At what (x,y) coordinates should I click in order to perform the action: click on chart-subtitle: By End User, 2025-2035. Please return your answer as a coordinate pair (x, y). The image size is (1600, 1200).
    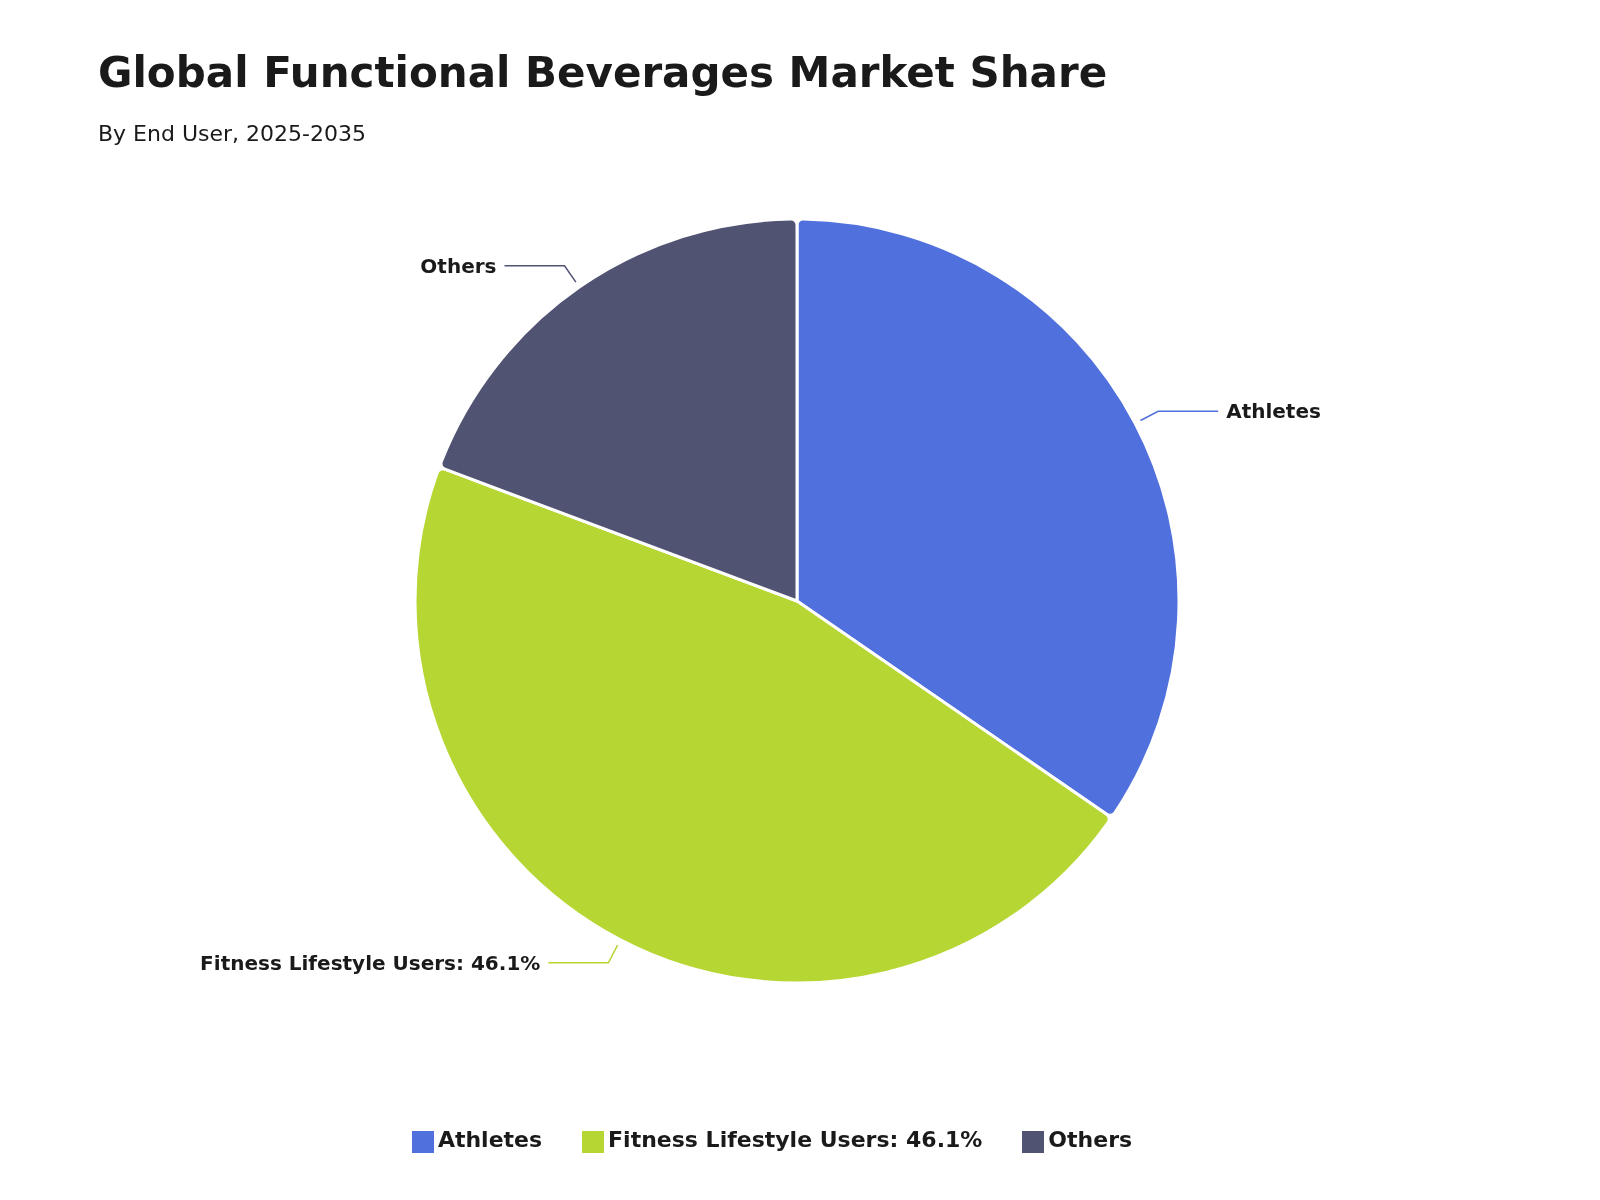
    Looking at the image, I should click on (232, 133).